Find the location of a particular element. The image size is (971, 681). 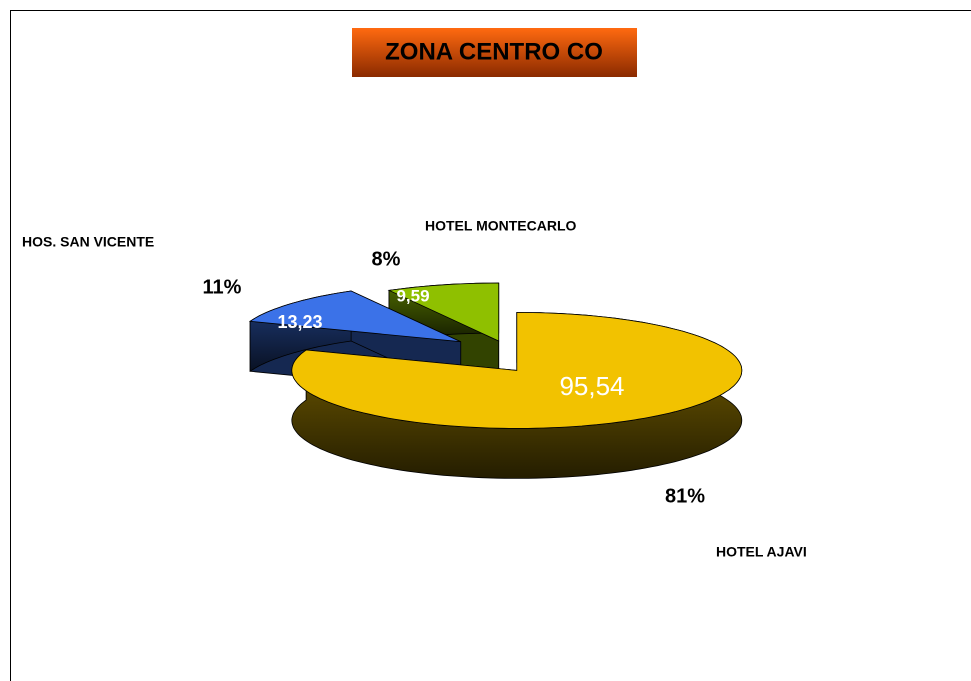

pie is located at coordinates (495, 380).